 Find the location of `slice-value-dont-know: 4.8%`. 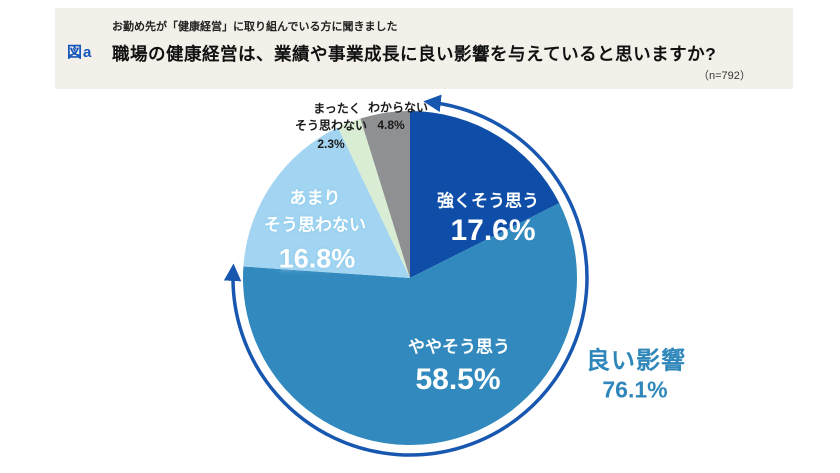

slice-value-dont-know: 4.8% is located at coordinates (391, 125).